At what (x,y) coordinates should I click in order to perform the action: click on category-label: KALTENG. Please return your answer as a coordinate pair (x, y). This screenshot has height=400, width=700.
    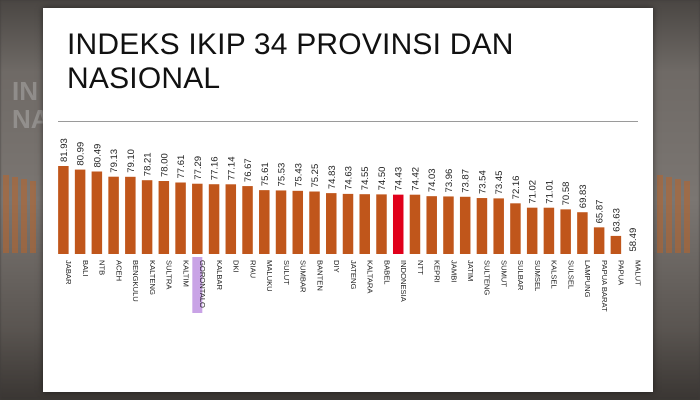
    Looking at the image, I should click on (152, 277).